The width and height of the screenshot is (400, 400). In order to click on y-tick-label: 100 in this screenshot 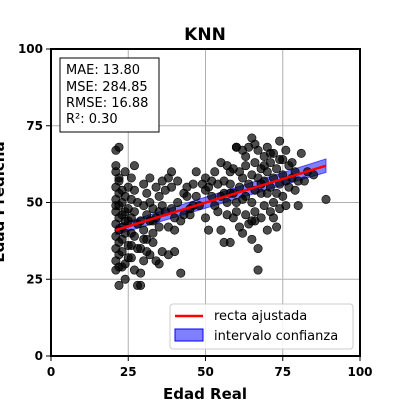, I will do `click(30, 49)`.